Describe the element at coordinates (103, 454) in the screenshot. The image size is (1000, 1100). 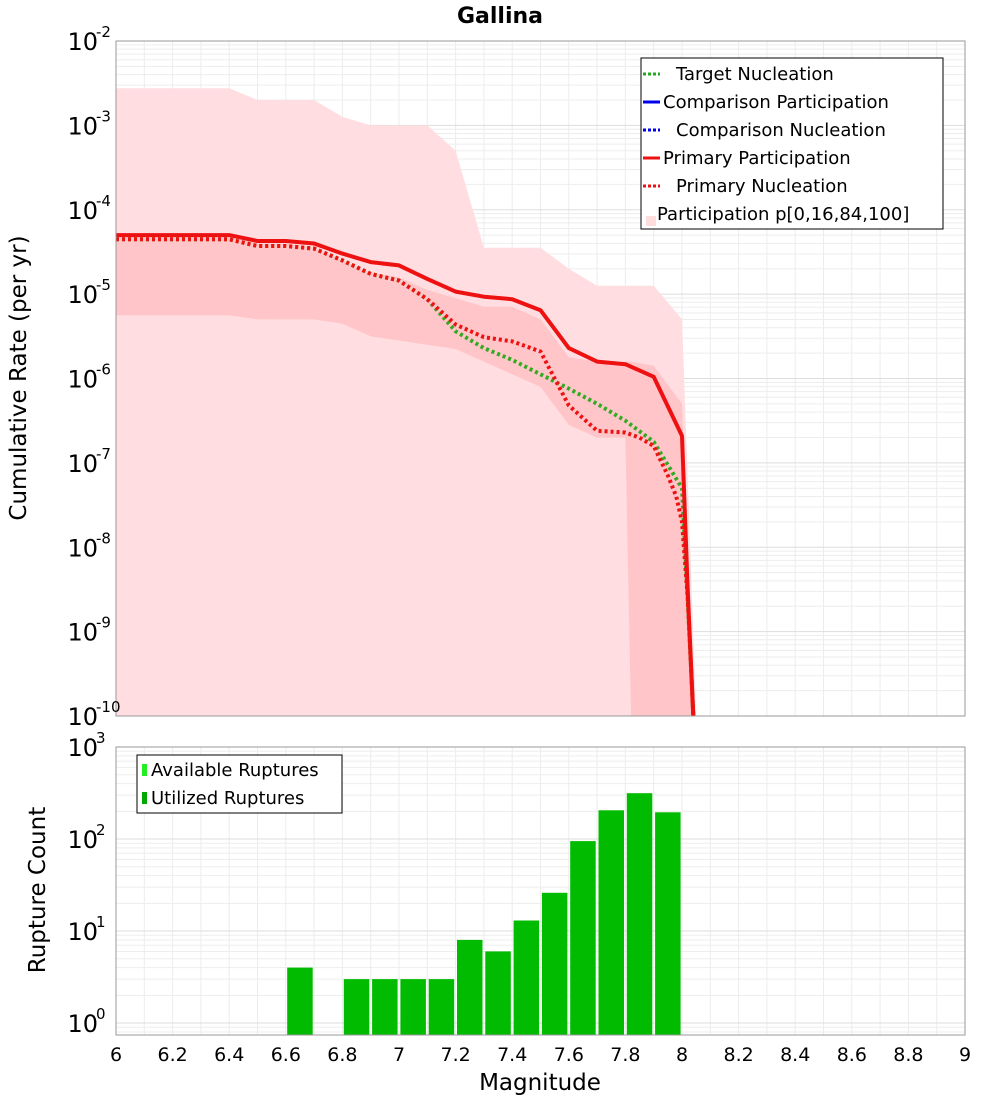
I see `y-tick-exponent: -7` at that location.